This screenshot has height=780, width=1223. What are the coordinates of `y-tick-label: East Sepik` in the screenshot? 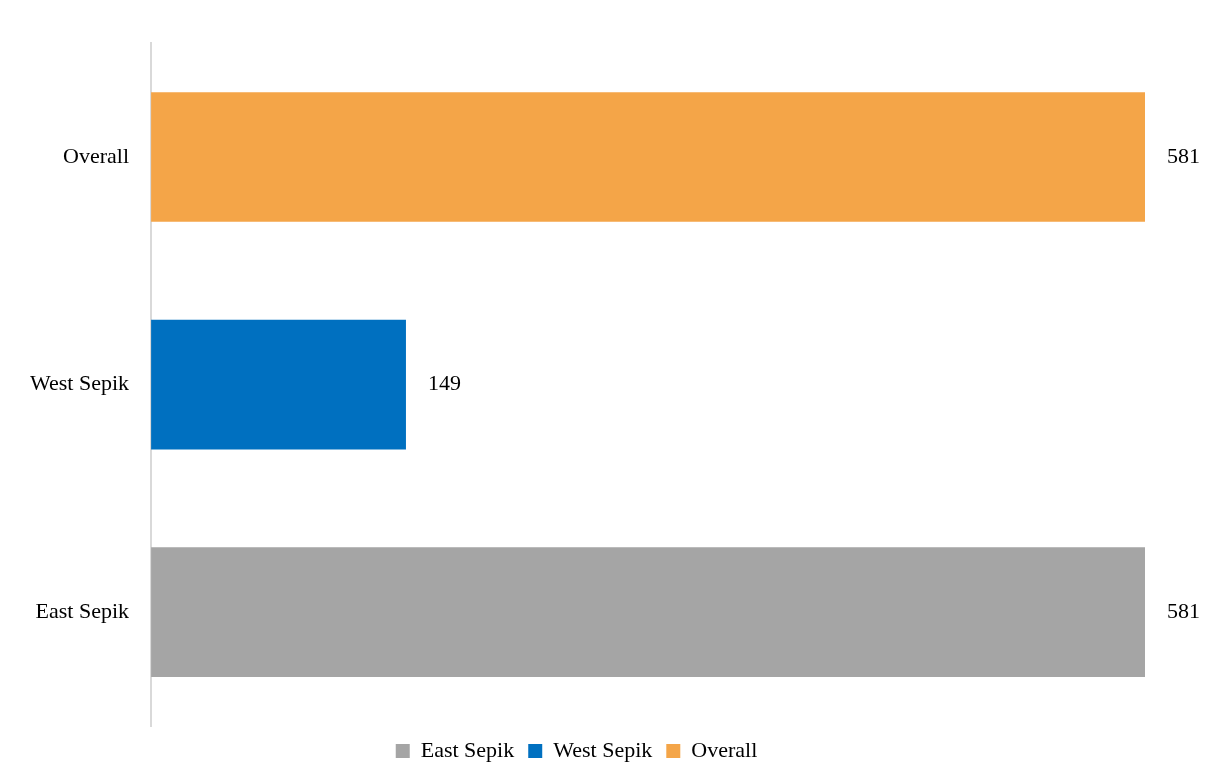 It's located at (82, 610).